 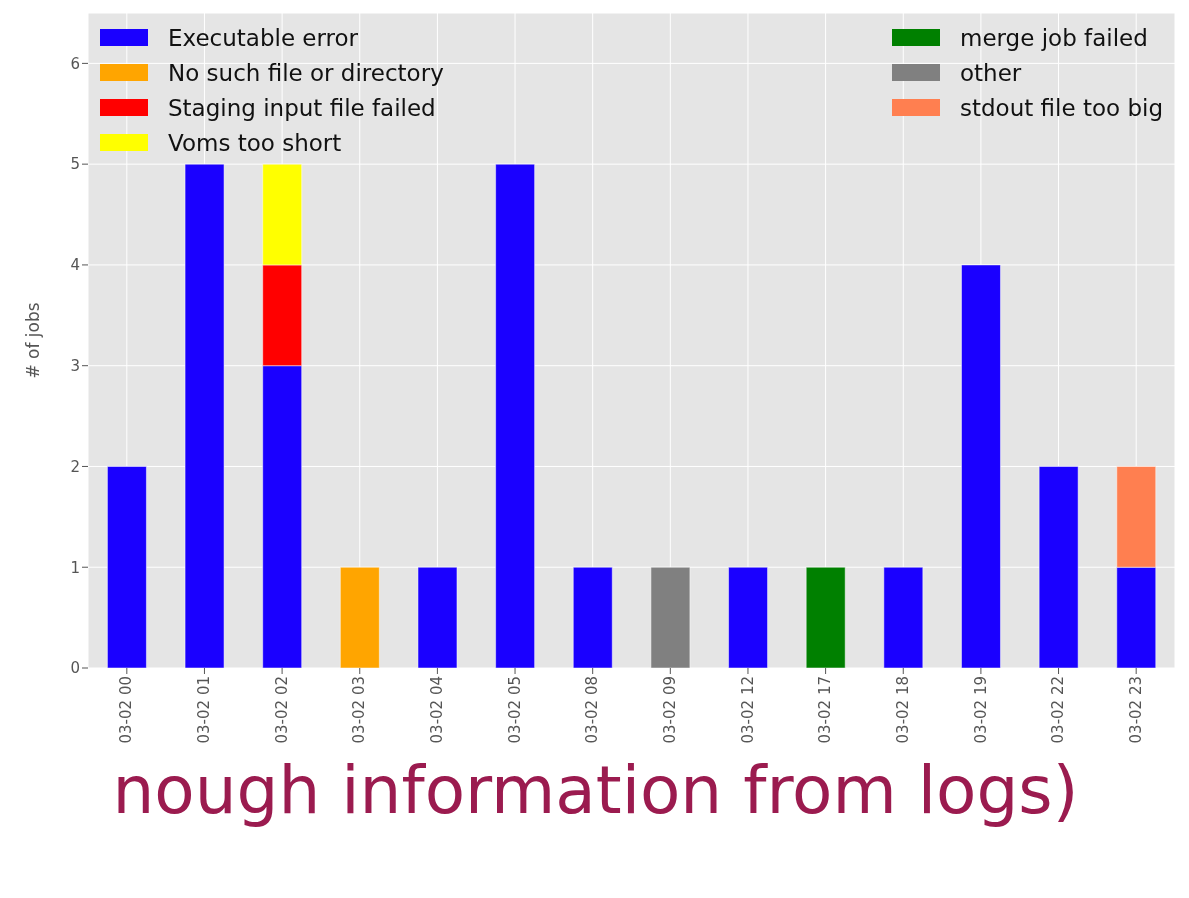 What do you see at coordinates (75, 265) in the screenshot?
I see `y-tick-label: 4` at bounding box center [75, 265].